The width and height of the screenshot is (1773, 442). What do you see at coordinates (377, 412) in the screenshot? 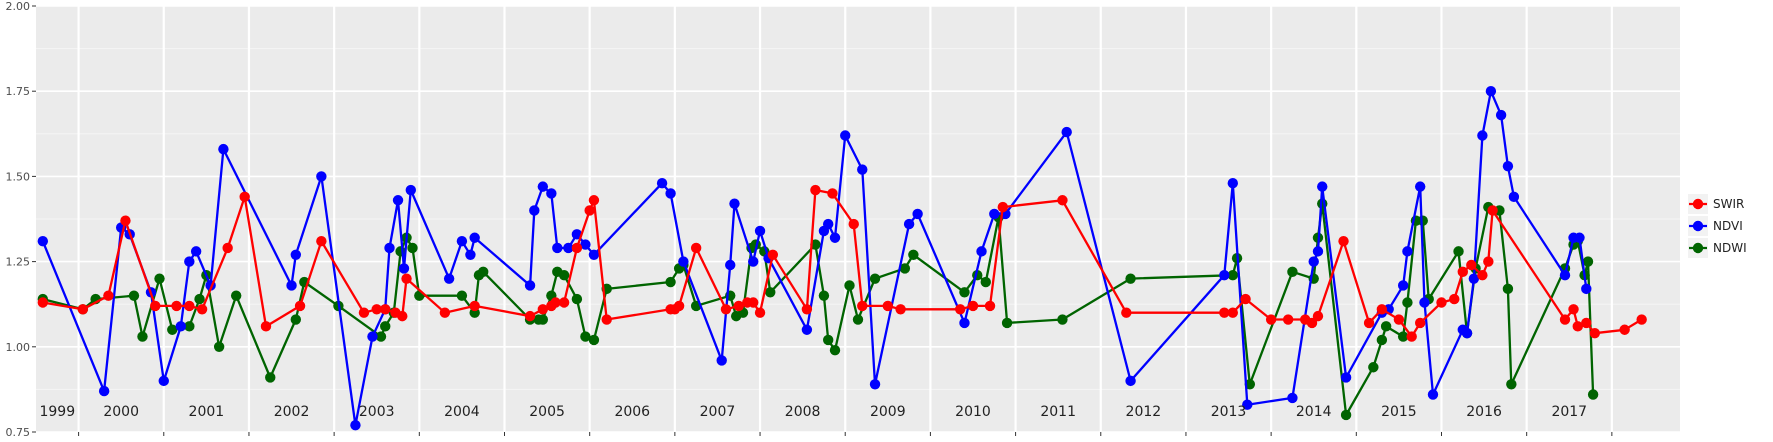
I see `year-label: 2003` at bounding box center [377, 412].